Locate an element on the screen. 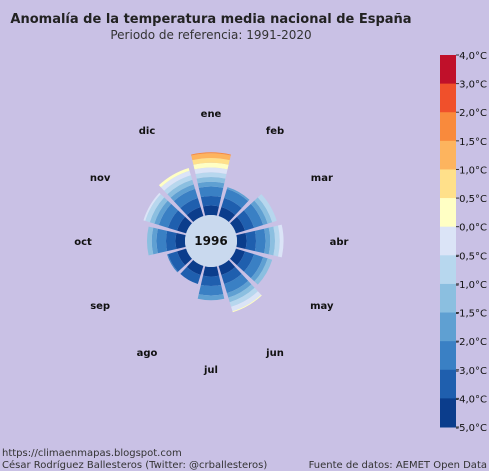  legend-tick-label-7: -0,5°C is located at coordinates (472, 256).